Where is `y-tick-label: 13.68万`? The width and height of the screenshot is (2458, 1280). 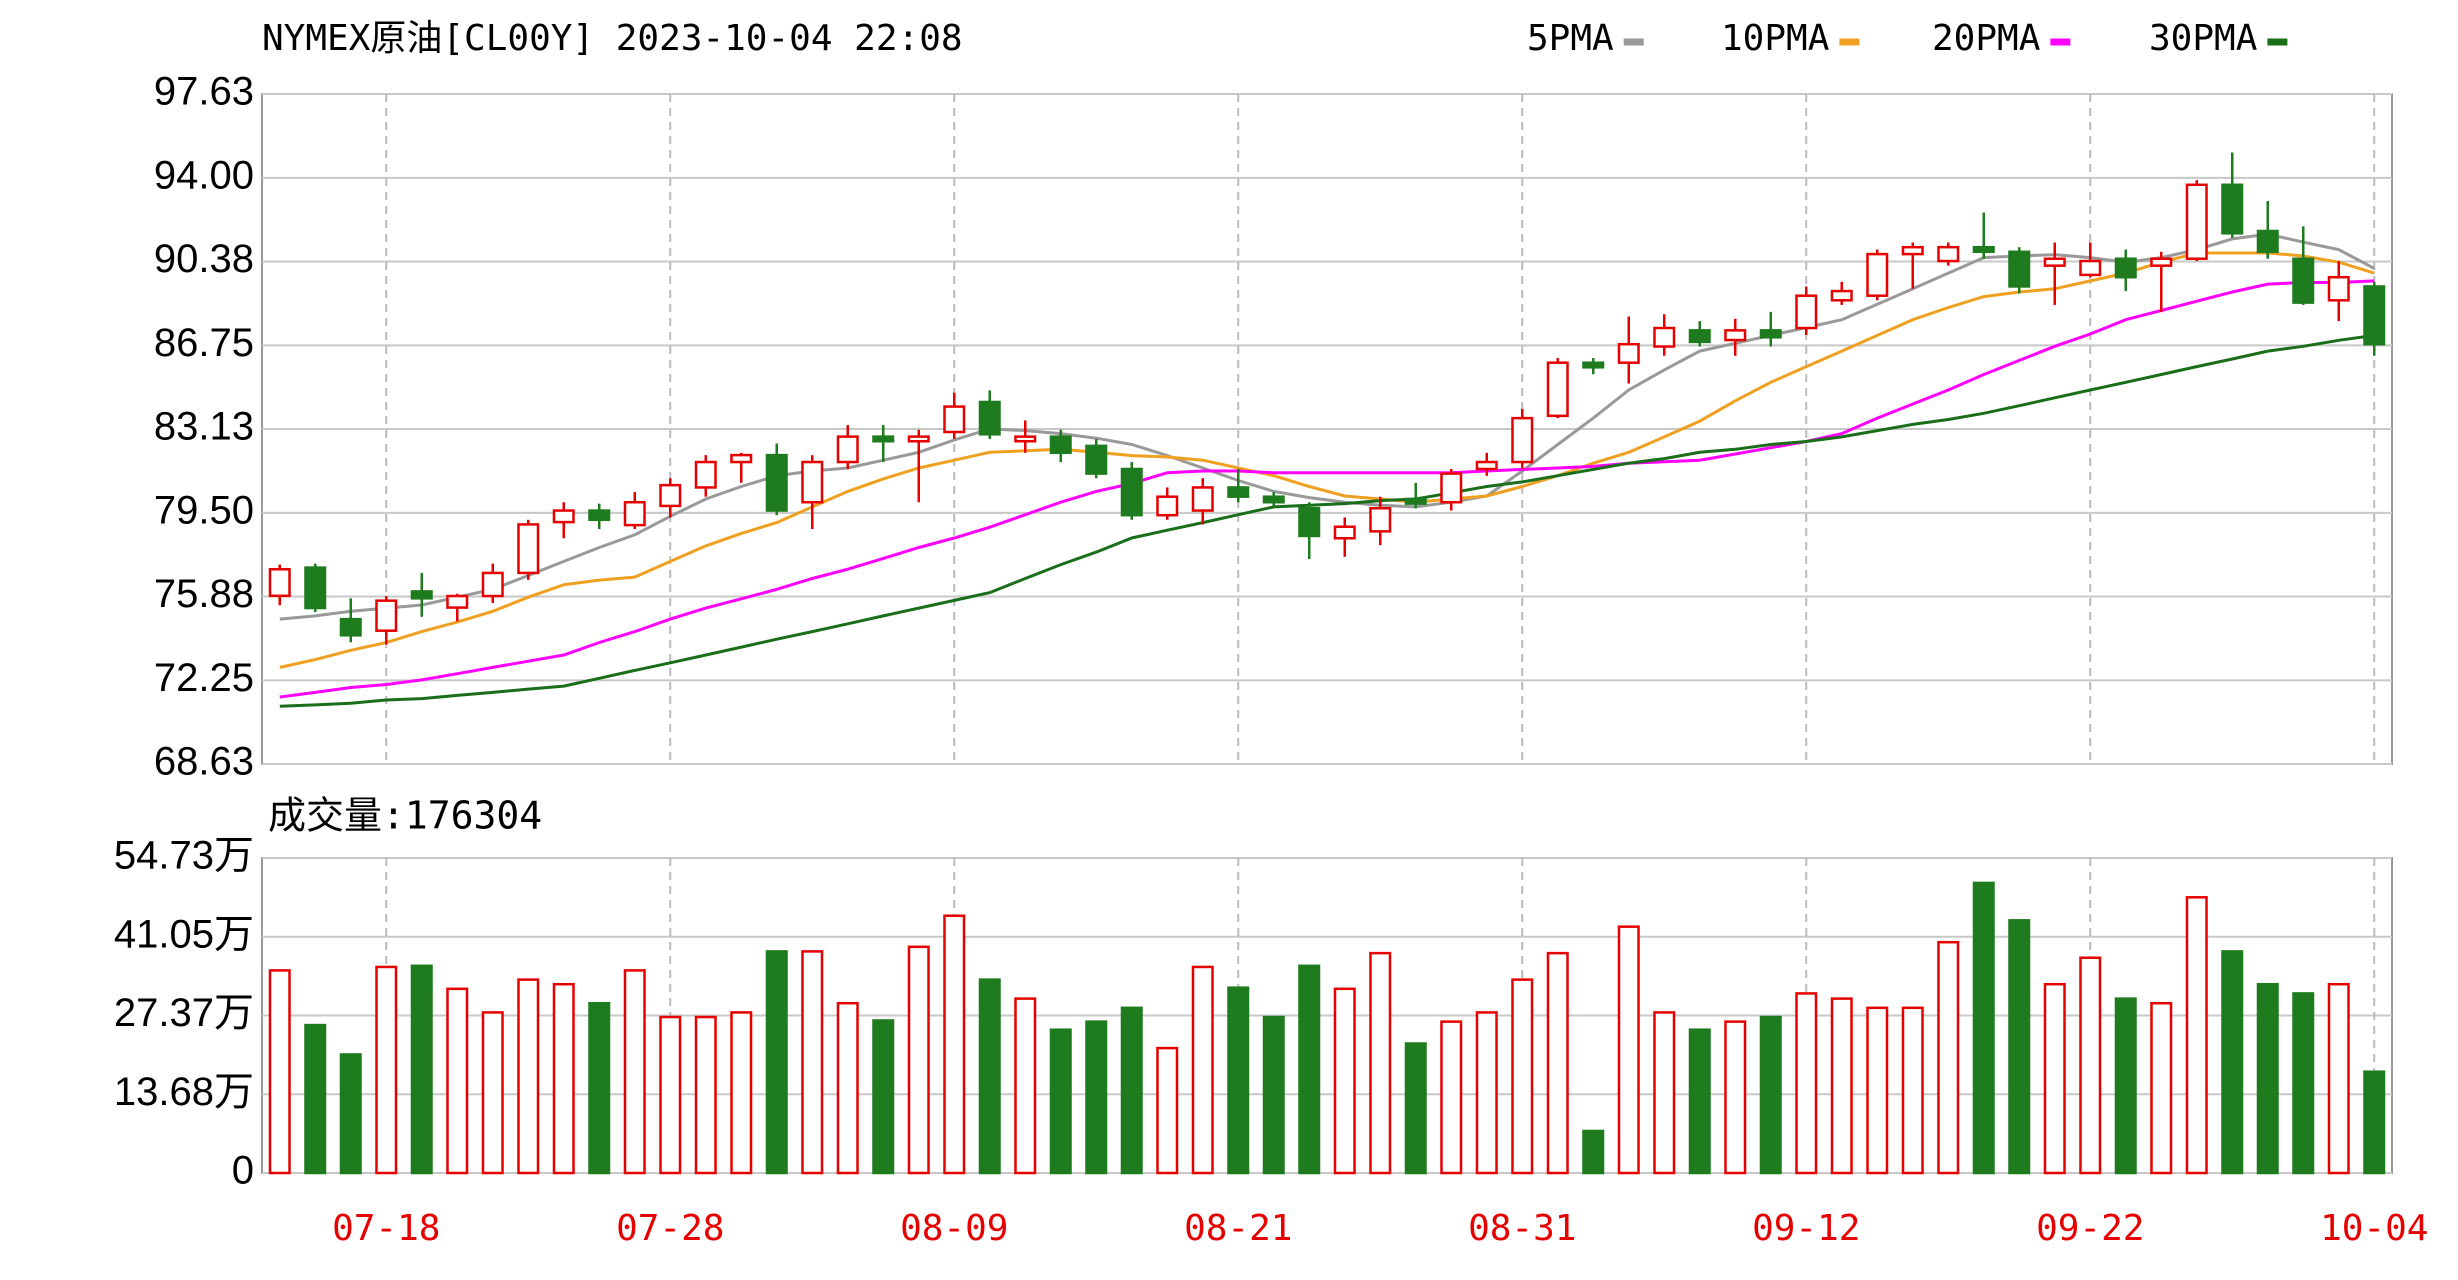 y-tick-label: 13.68万 is located at coordinates (184, 1092).